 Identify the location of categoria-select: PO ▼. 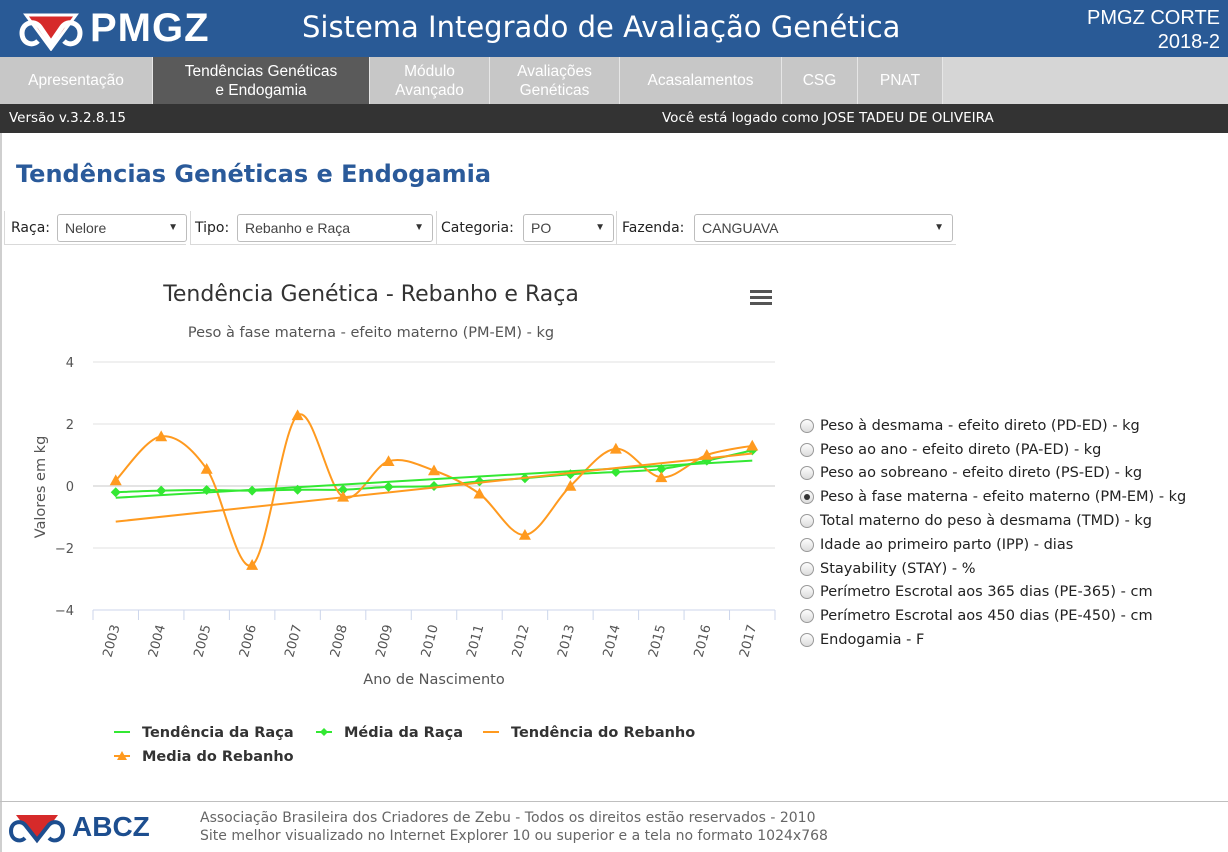
(568, 228).